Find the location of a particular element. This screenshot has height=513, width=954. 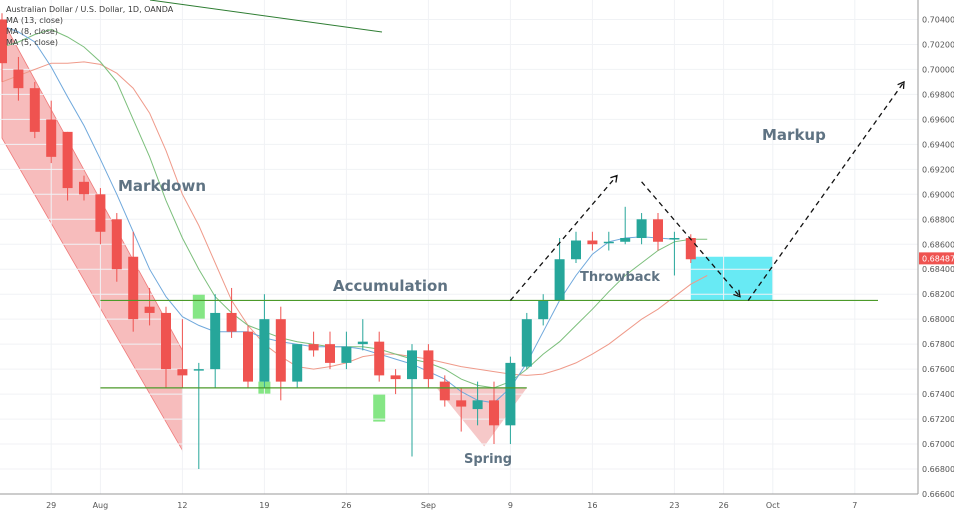

time-tick-label: 9 is located at coordinates (510, 505).